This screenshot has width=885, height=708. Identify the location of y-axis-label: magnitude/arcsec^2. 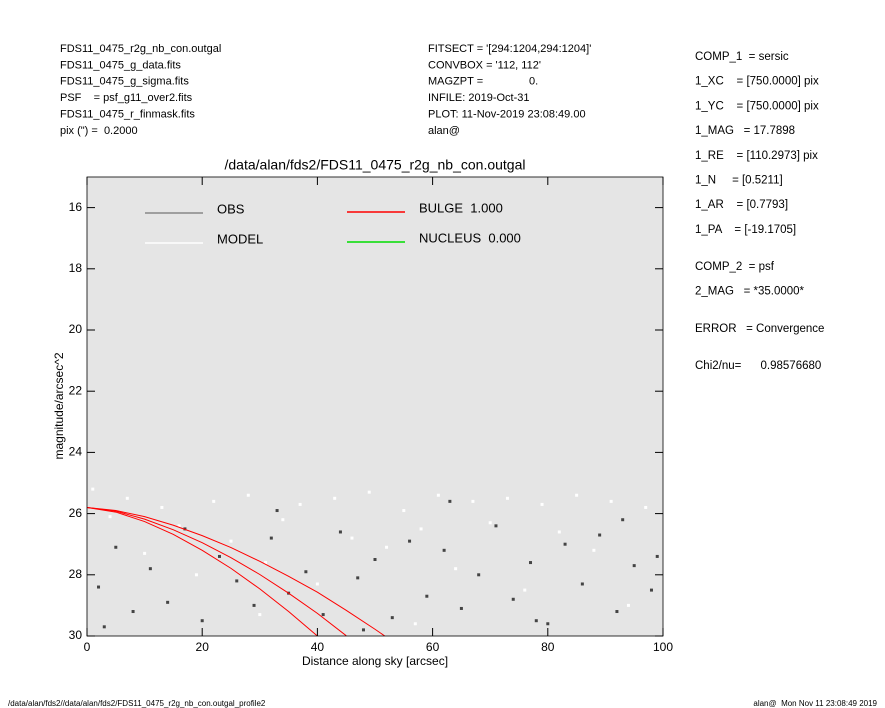
(59, 405).